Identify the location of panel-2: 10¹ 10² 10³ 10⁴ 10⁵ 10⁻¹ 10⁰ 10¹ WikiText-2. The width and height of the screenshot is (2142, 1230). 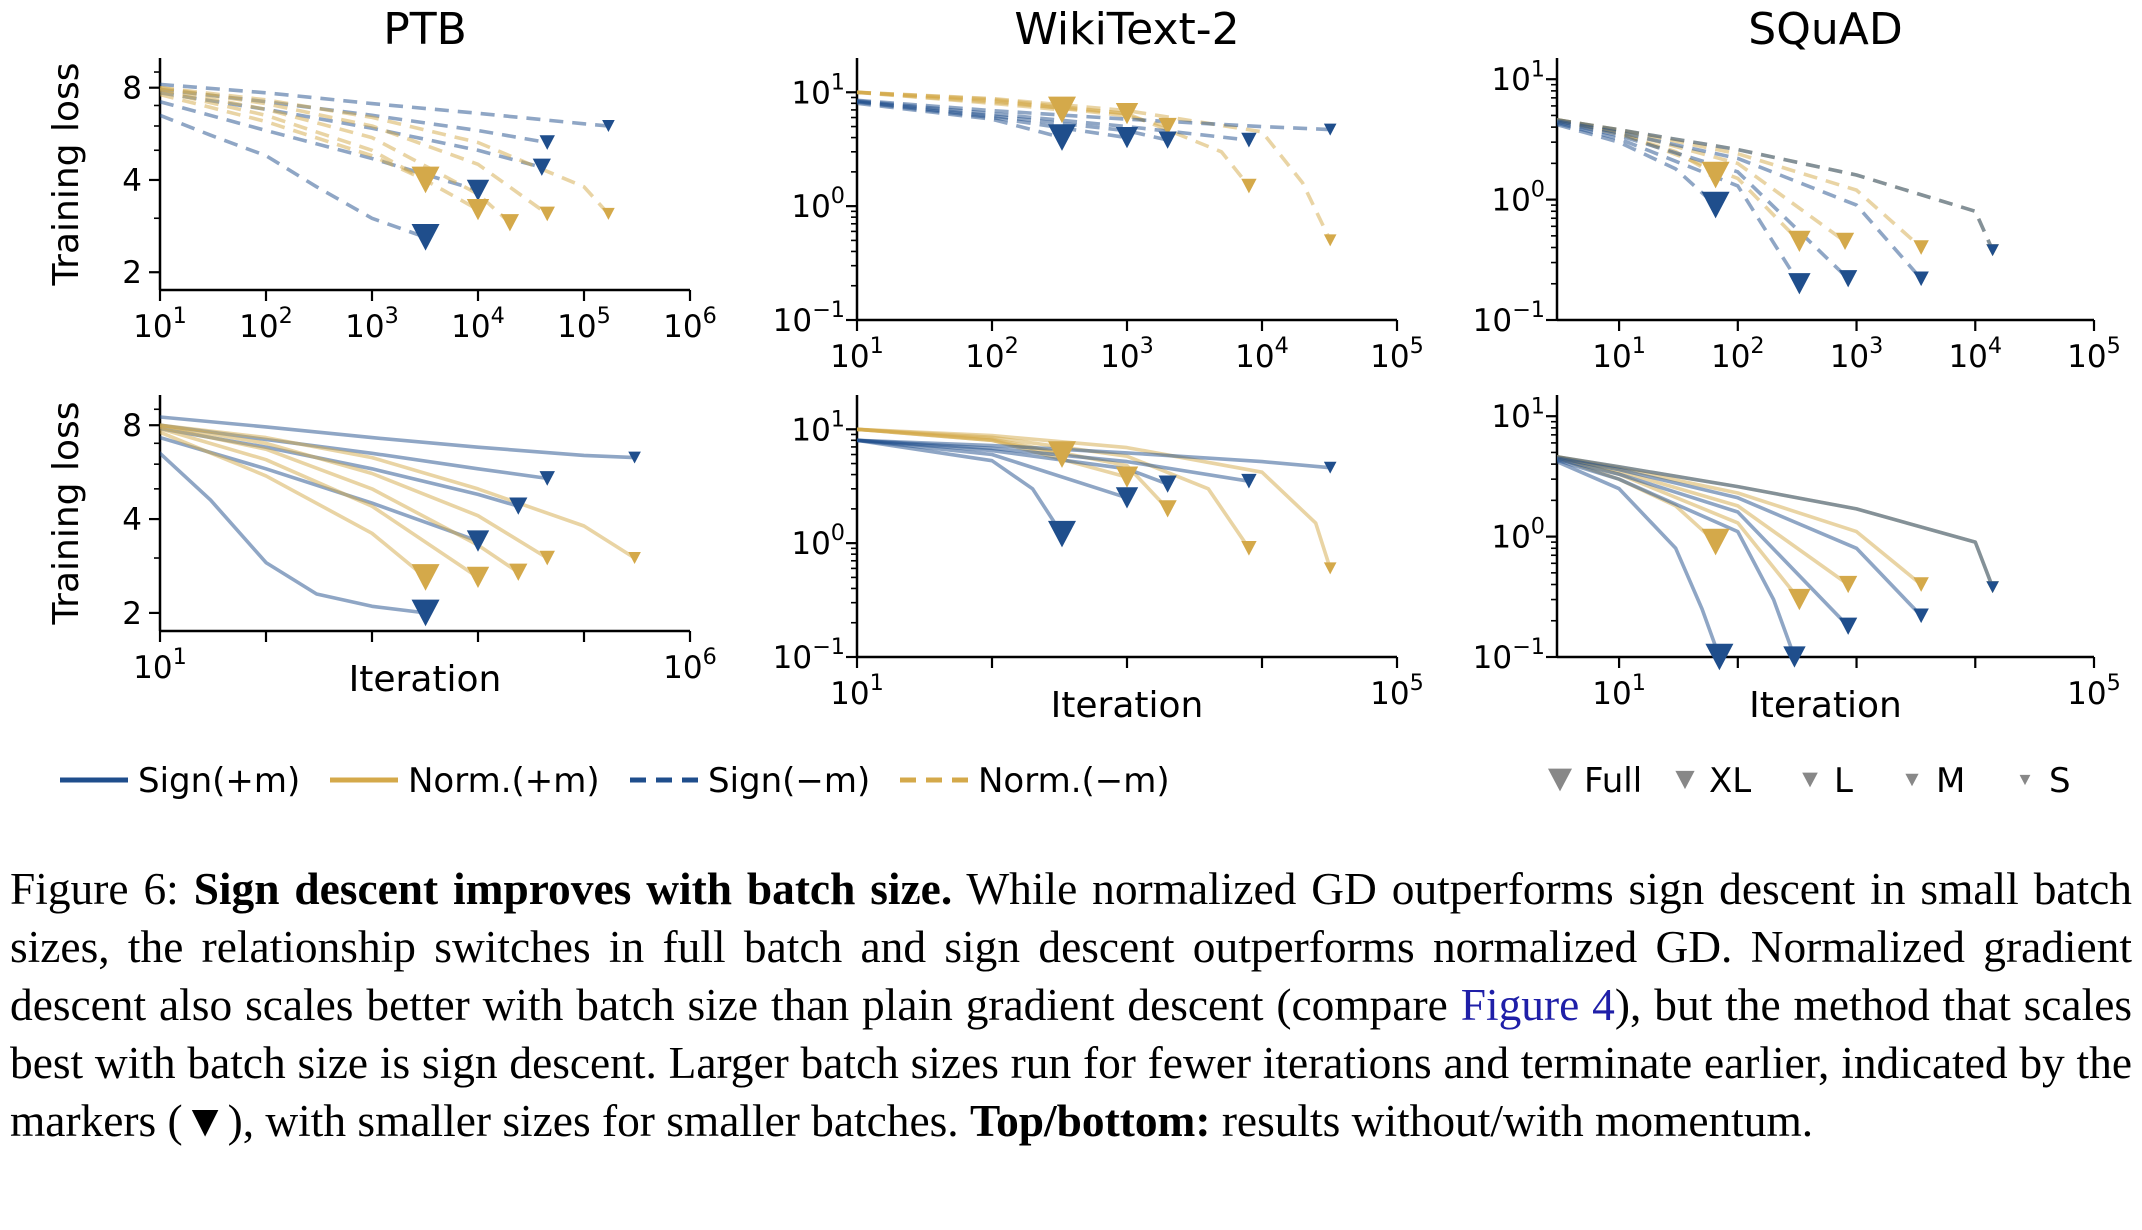
(1098, 189).